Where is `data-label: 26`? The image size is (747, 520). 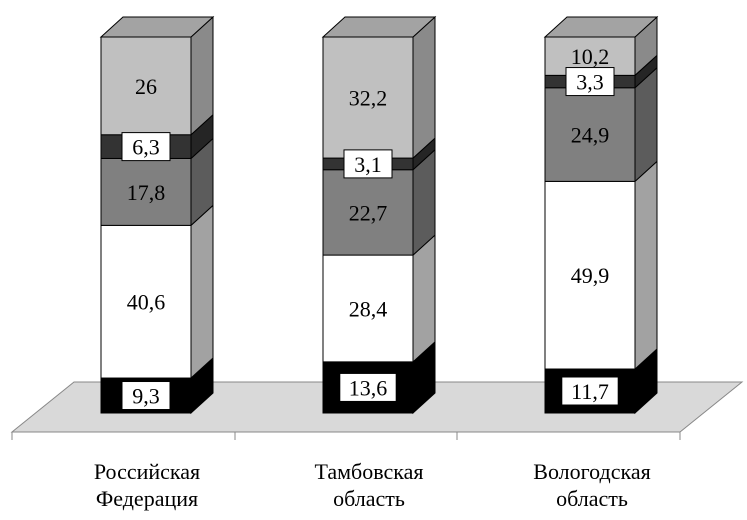
data-label: 26 is located at coordinates (146, 86).